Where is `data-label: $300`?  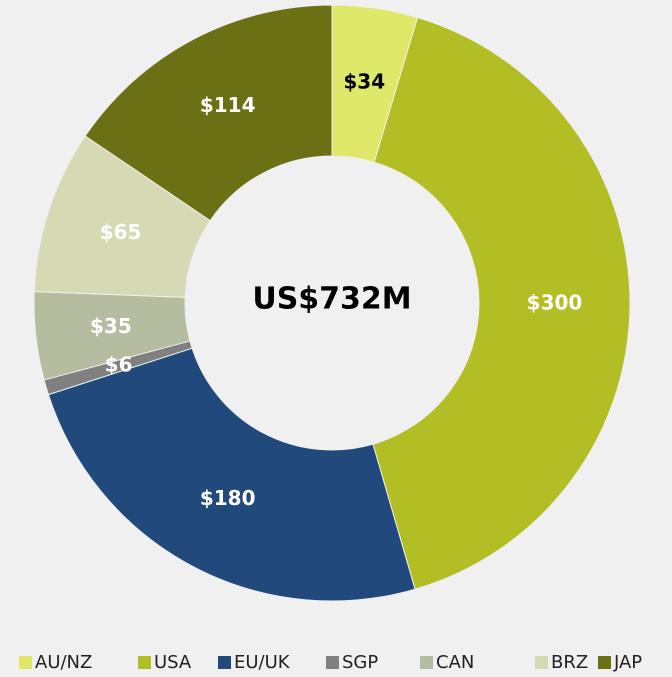
data-label: $300 is located at coordinates (555, 302).